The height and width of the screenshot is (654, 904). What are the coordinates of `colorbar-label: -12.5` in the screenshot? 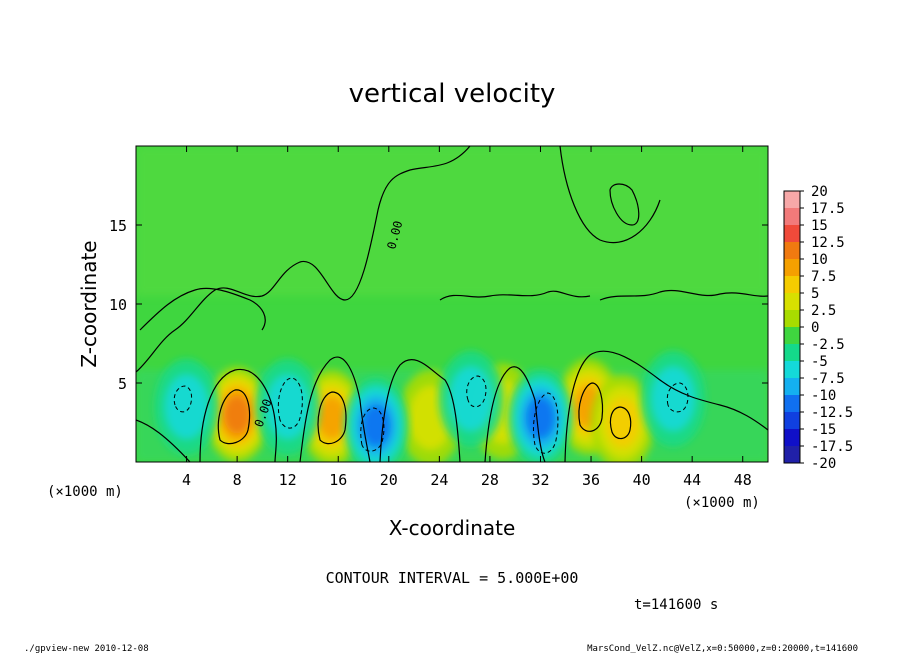 It's located at (832, 413).